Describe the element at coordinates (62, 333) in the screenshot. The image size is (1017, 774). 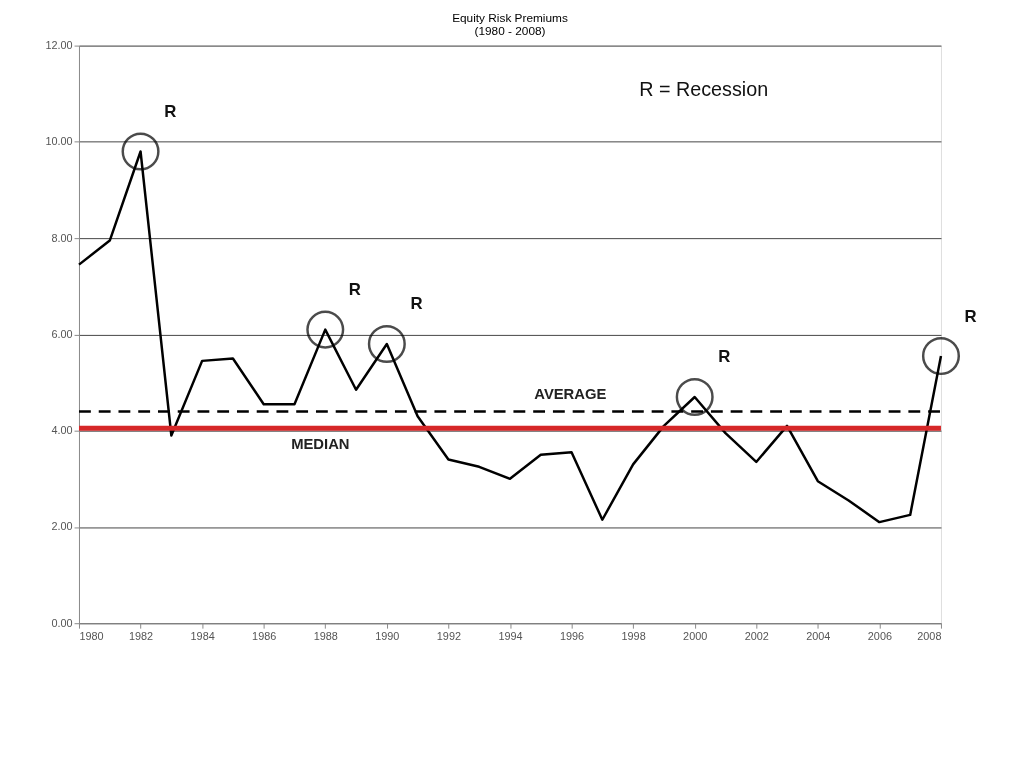
I see `y-tick-label: 6.00` at that location.